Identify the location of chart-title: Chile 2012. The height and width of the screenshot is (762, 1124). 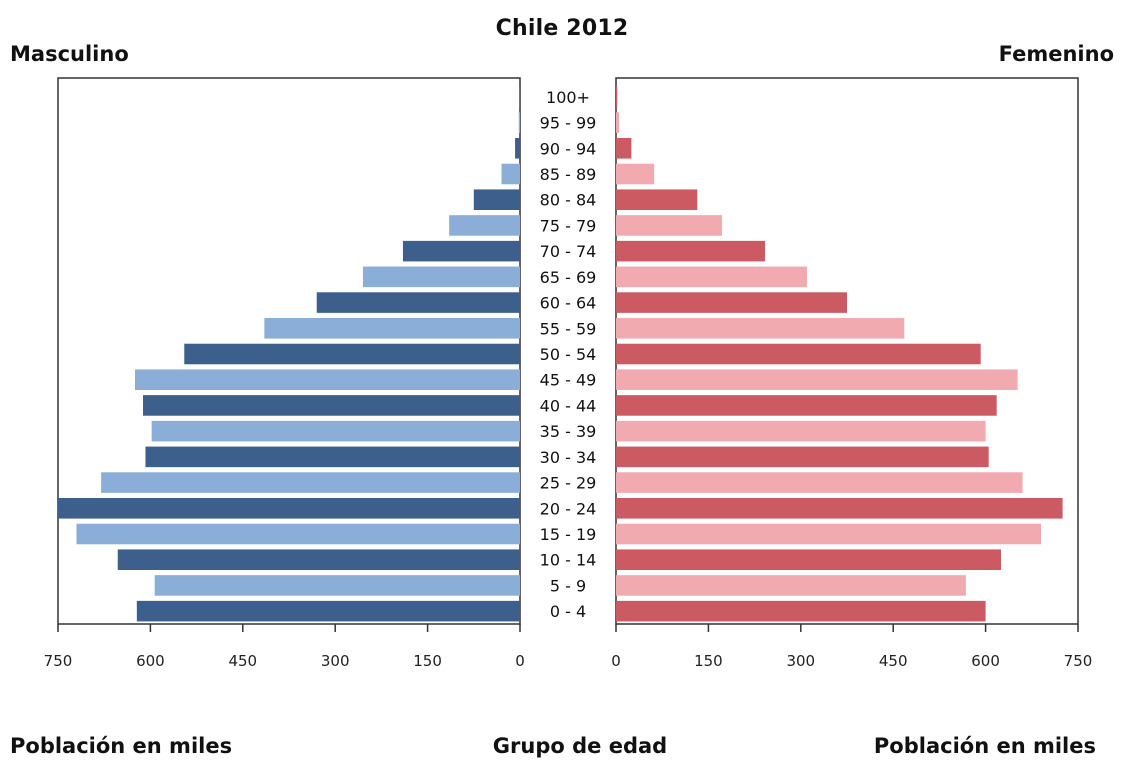
(562, 28).